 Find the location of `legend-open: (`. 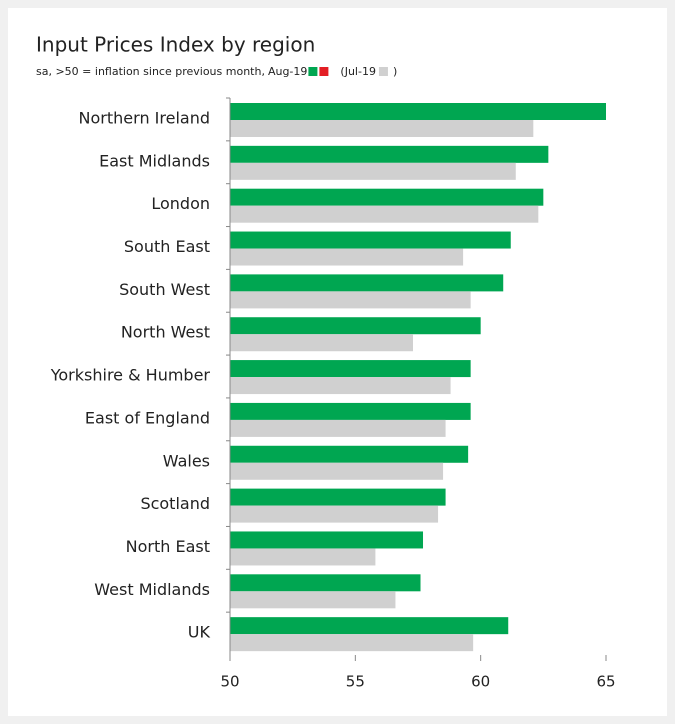

legend-open: ( is located at coordinates (342, 71).